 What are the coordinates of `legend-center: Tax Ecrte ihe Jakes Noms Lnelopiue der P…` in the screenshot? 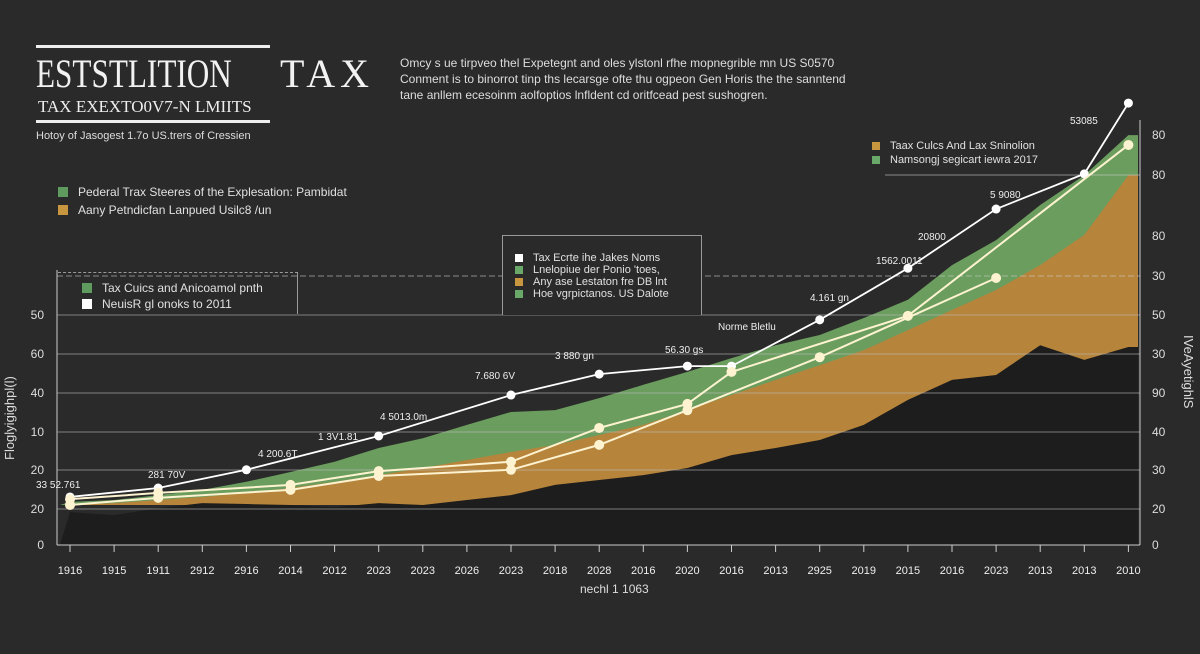 It's located at (602, 275).